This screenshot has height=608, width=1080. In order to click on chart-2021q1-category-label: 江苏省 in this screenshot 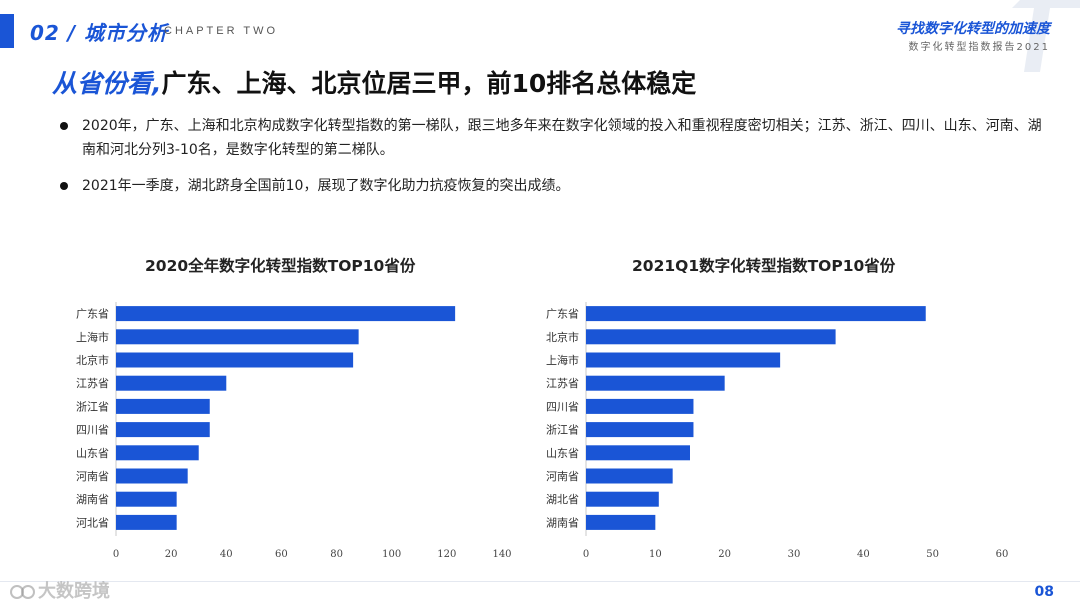, I will do `click(562, 383)`.